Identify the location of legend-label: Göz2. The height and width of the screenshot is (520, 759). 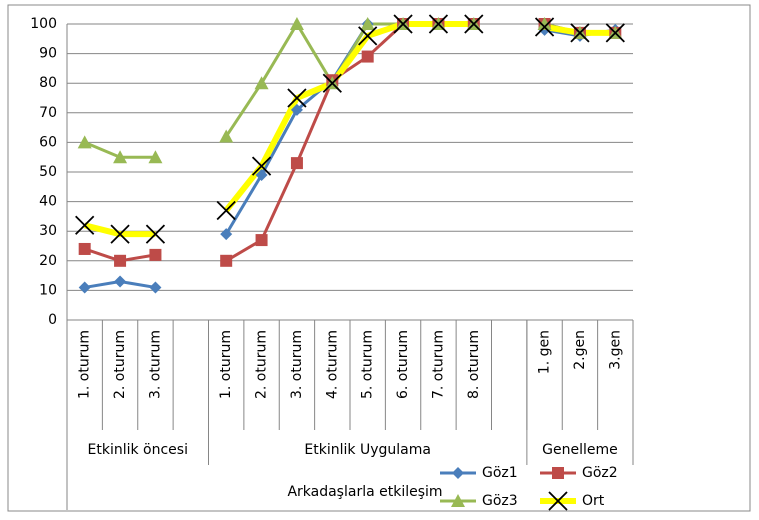
(600, 473).